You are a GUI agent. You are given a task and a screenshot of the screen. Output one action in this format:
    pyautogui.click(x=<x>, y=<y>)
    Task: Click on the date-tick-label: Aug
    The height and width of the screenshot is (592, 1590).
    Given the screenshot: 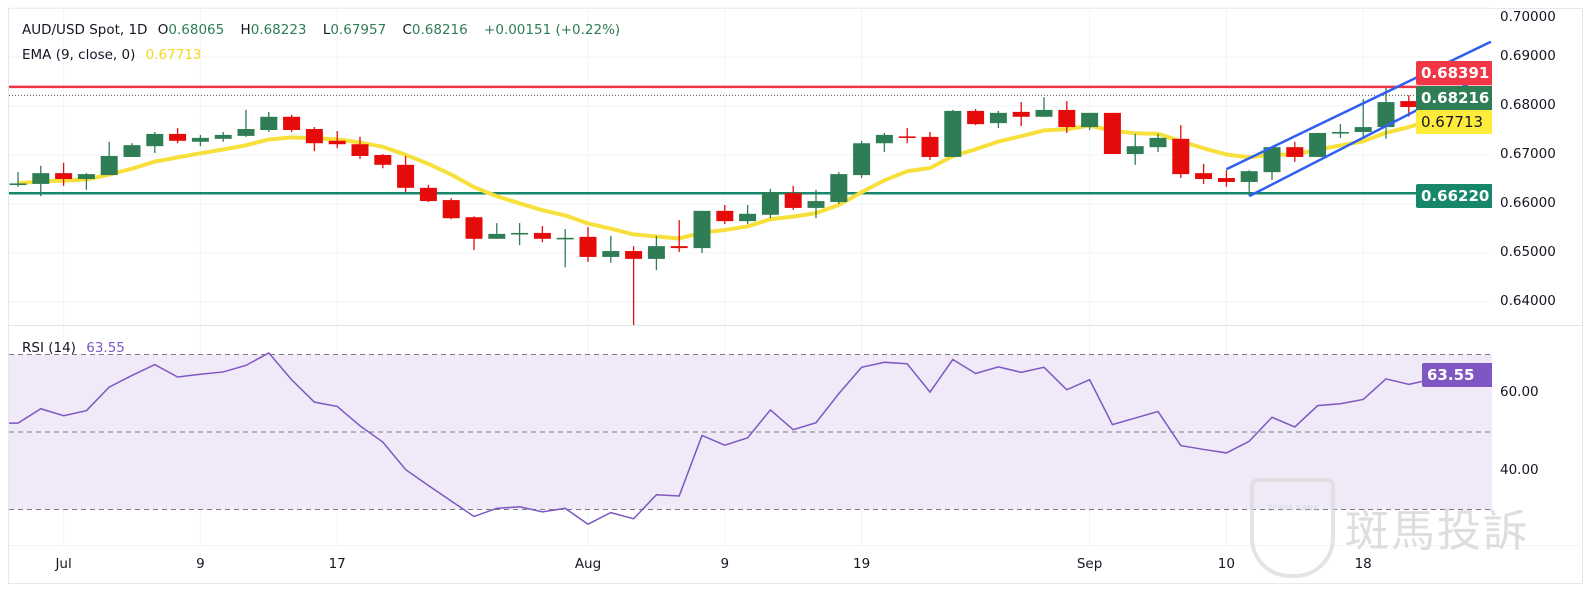 What is the action you would take?
    pyautogui.click(x=588, y=564)
    